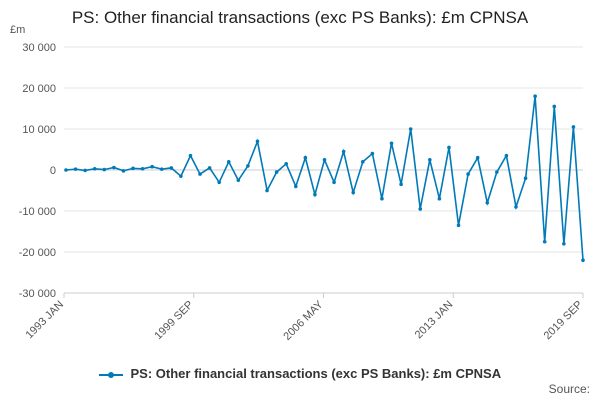 This screenshot has height=400, width=600. I want to click on y-tick-label: 30 000, so click(39, 48).